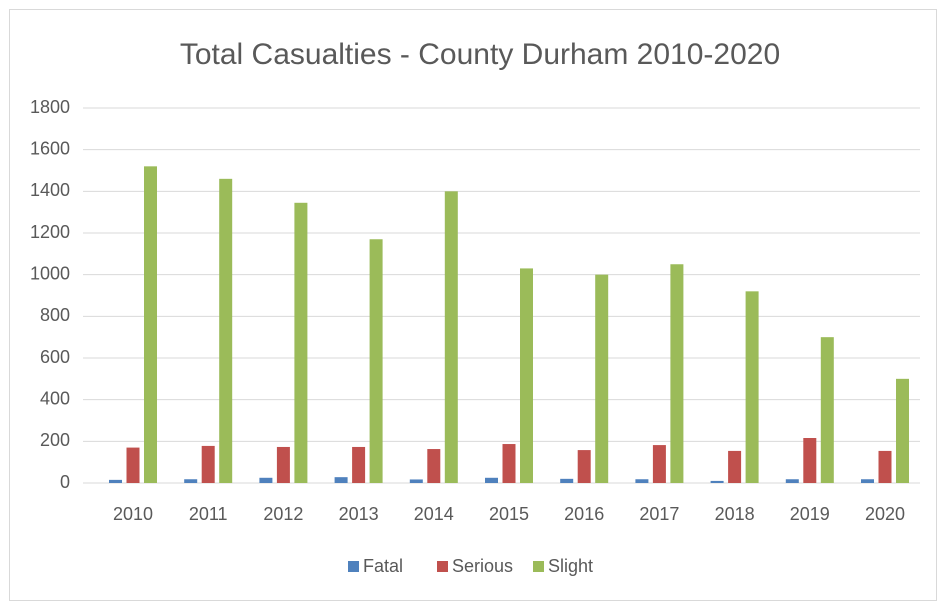 The image size is (938, 602). What do you see at coordinates (55, 440) in the screenshot?
I see `y-tick-label: 200` at bounding box center [55, 440].